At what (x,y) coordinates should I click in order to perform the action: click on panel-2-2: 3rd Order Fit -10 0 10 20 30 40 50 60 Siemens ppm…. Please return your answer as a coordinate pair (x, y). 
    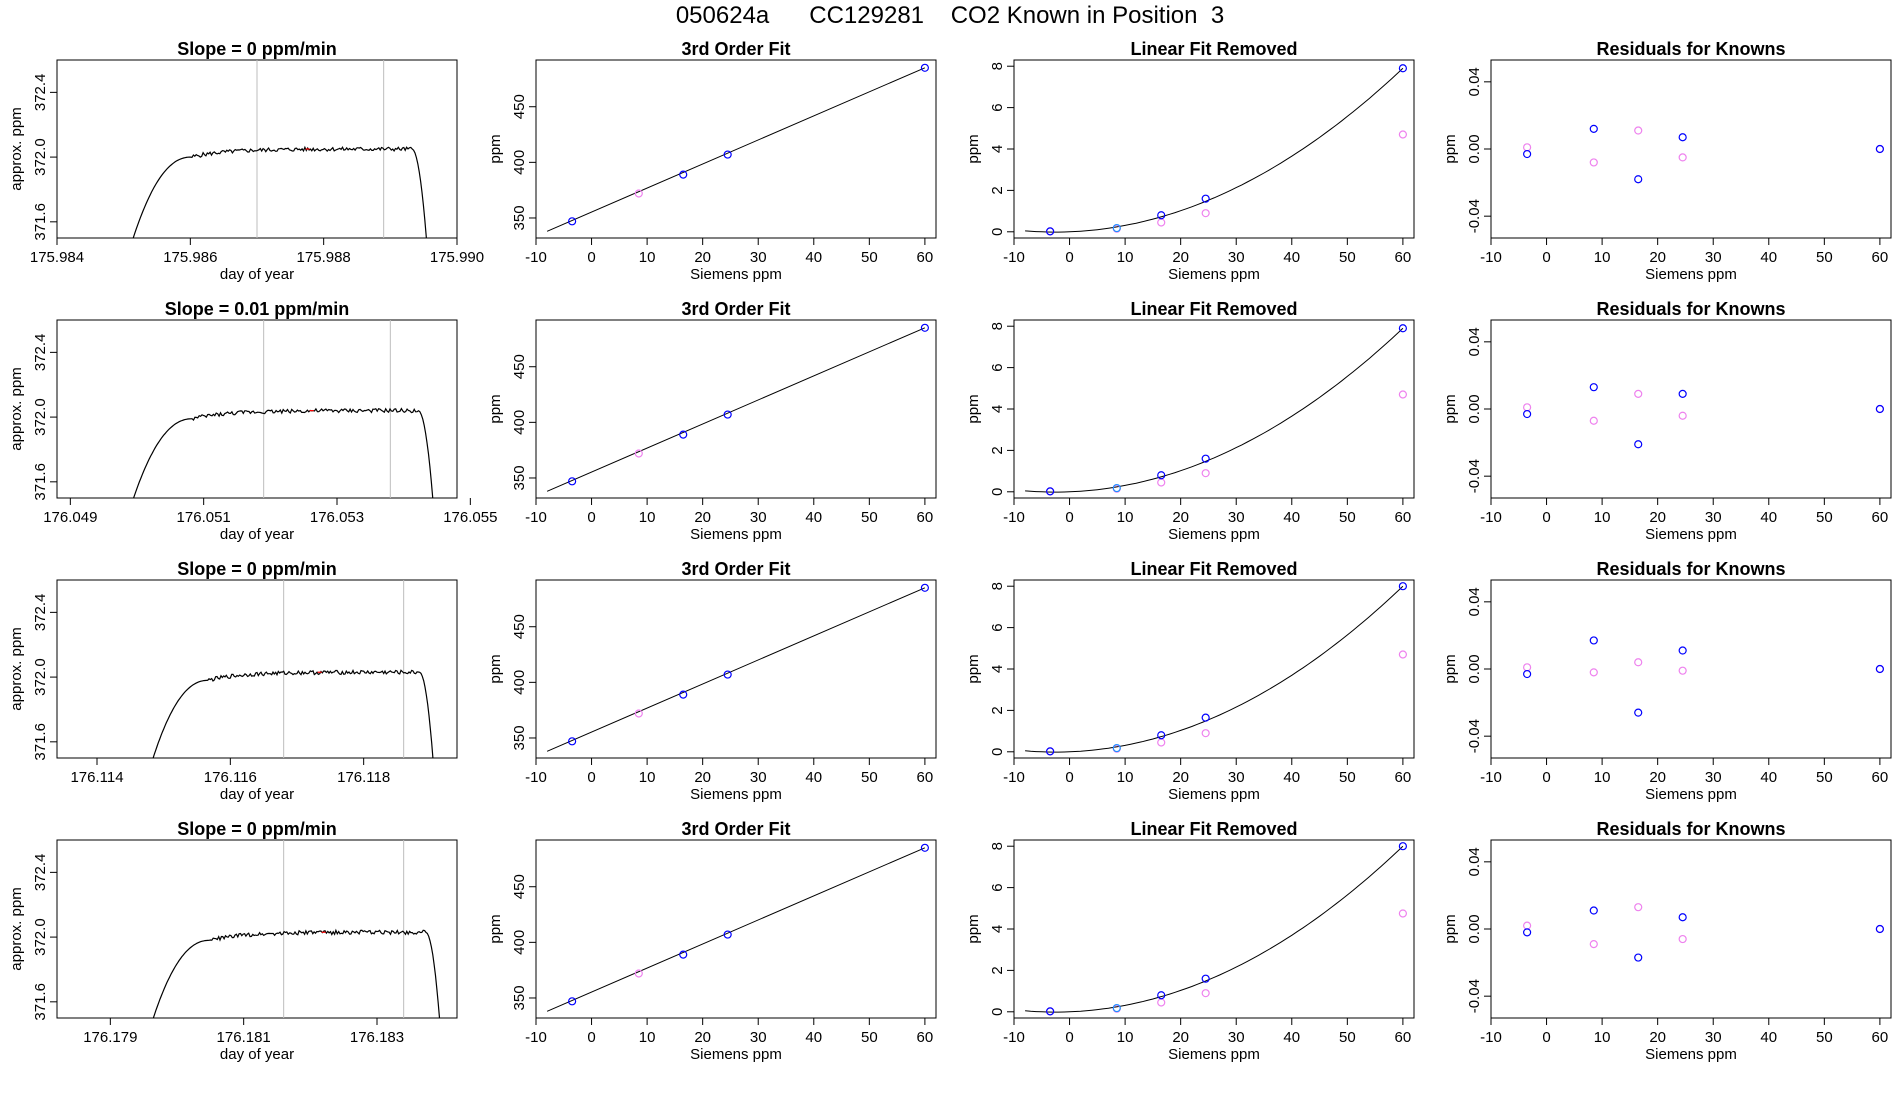
    Looking at the image, I should click on (712, 421).